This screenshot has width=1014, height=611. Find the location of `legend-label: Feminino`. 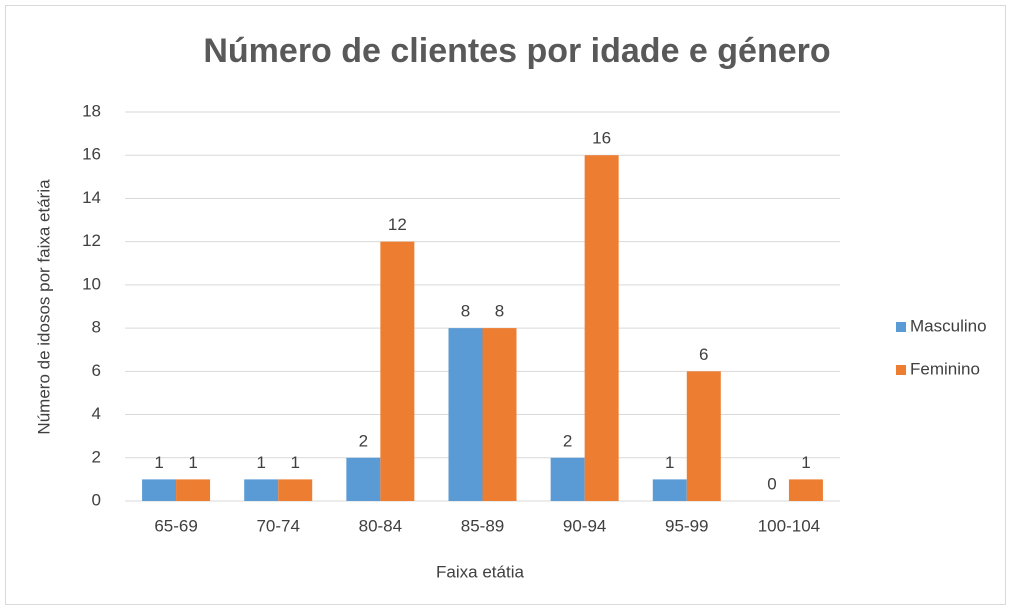

legend-label: Feminino is located at coordinates (945, 368).